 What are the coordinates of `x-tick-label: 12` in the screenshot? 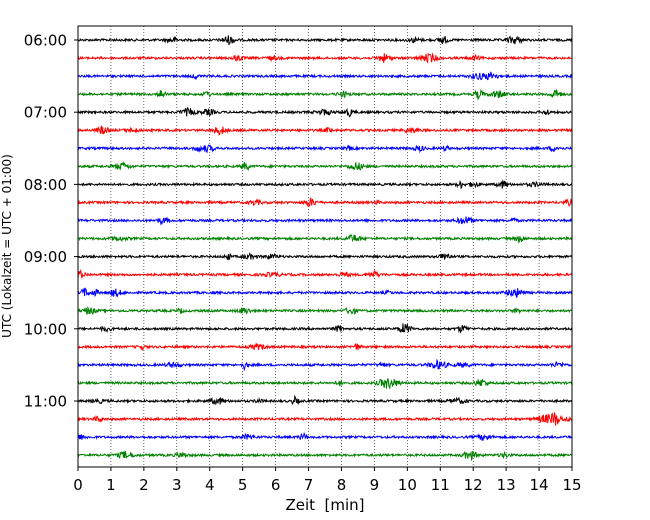 It's located at (473, 485).